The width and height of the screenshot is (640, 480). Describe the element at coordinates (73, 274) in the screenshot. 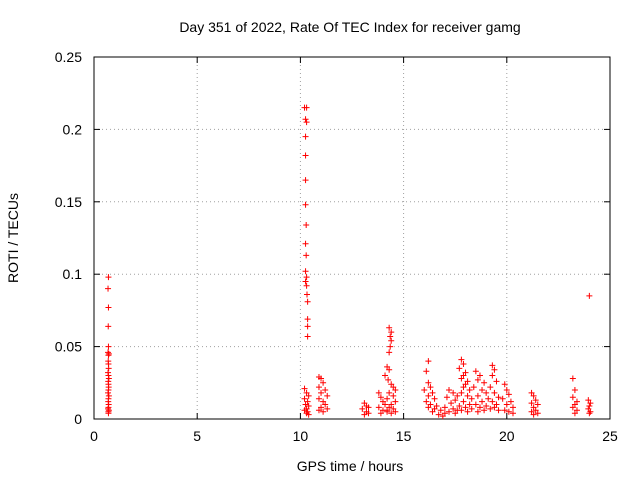

I see `y-tick-label: 0.1` at that location.